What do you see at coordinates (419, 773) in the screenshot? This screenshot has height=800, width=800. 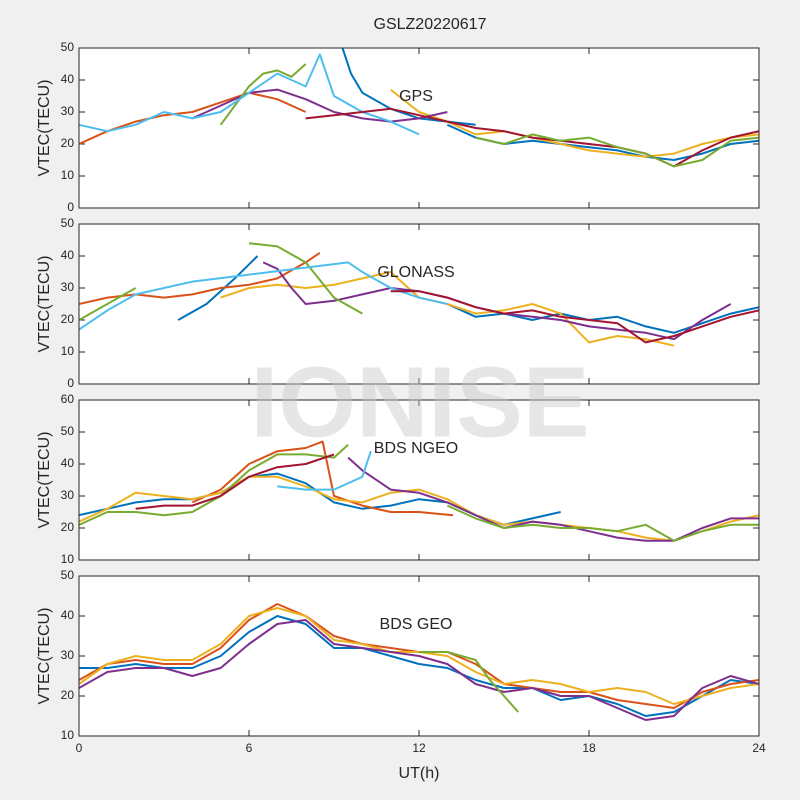 I see `x-axis-label: UT(h)` at bounding box center [419, 773].